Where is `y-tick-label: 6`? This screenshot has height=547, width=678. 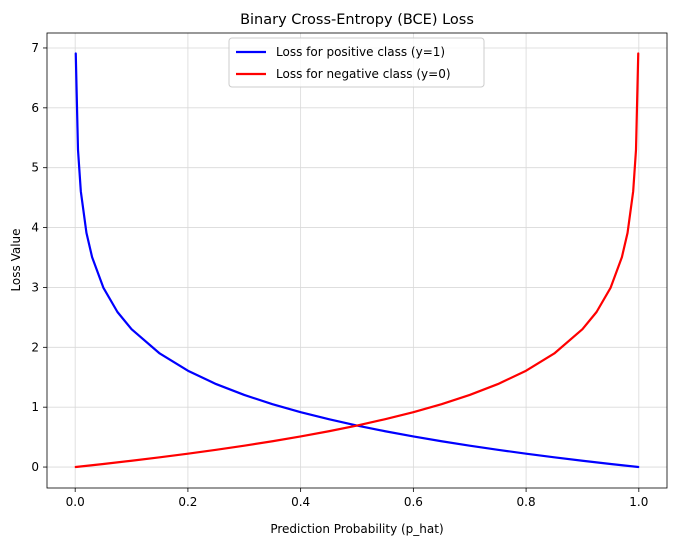
y-tick-label: 6 is located at coordinates (35, 108).